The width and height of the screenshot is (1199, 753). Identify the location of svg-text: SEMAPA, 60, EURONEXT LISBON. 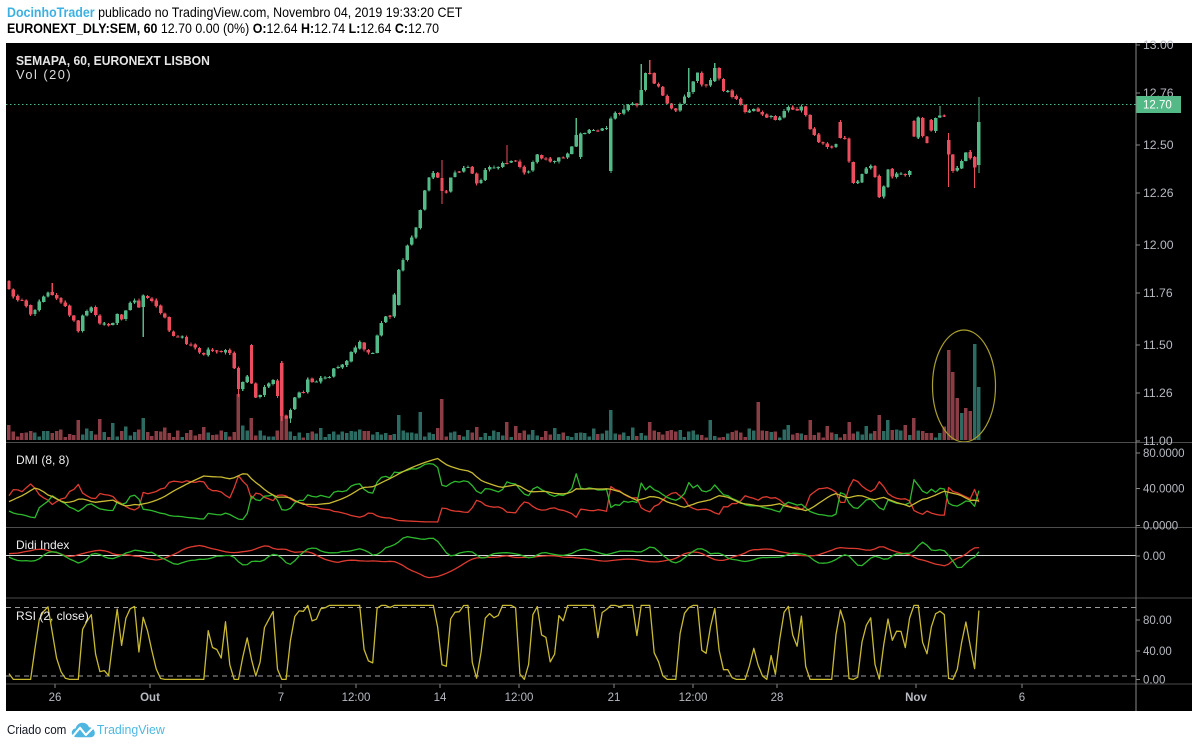
(113, 61).